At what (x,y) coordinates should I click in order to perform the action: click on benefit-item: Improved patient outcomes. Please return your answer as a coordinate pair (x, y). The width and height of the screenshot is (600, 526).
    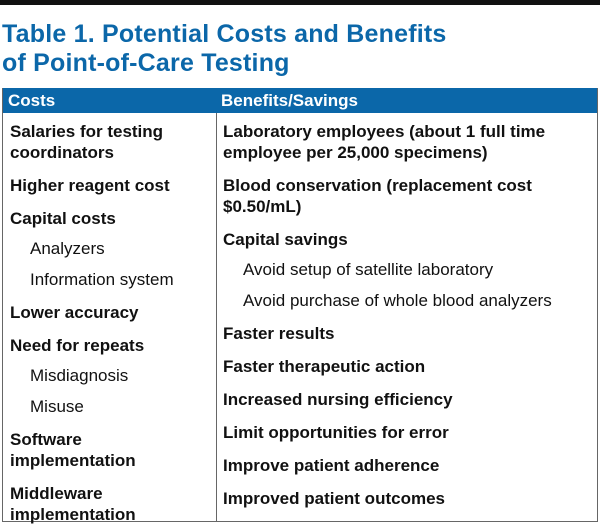
    Looking at the image, I should click on (334, 498).